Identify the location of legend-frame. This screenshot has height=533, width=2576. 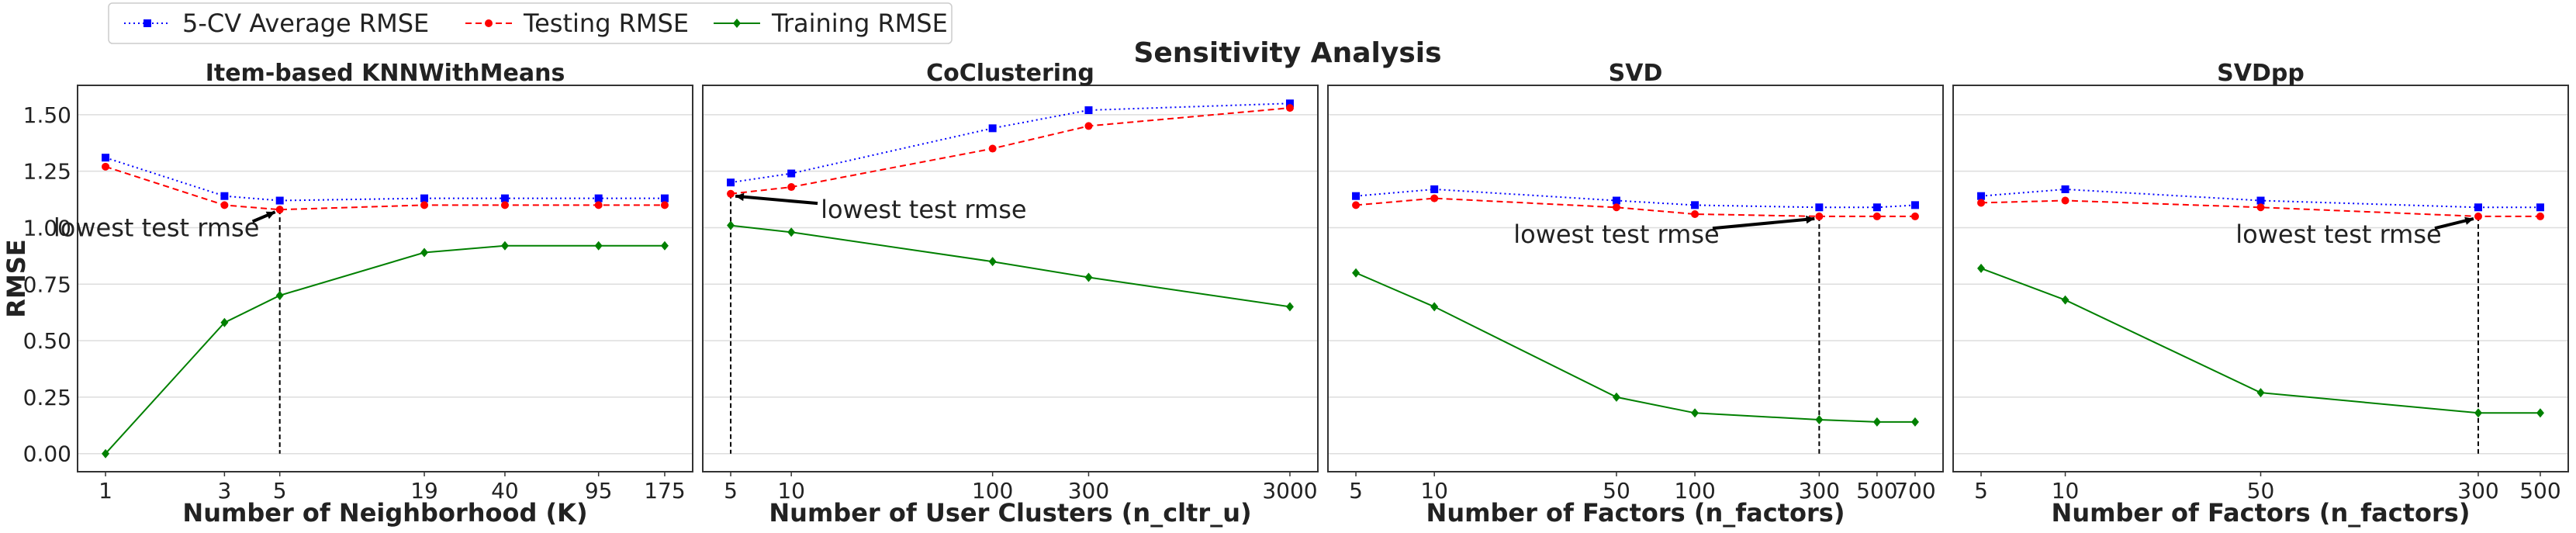
(530, 23).